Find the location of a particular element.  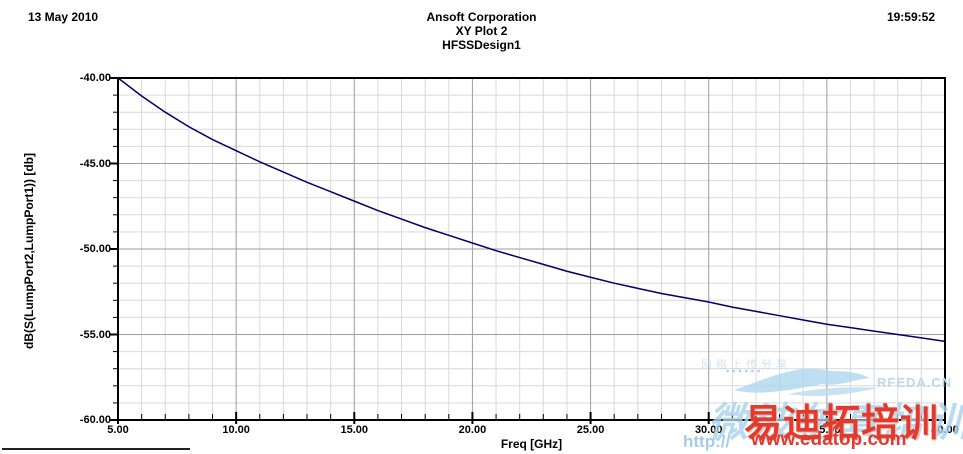

x-tick-label: 5.00 is located at coordinates (118, 430).